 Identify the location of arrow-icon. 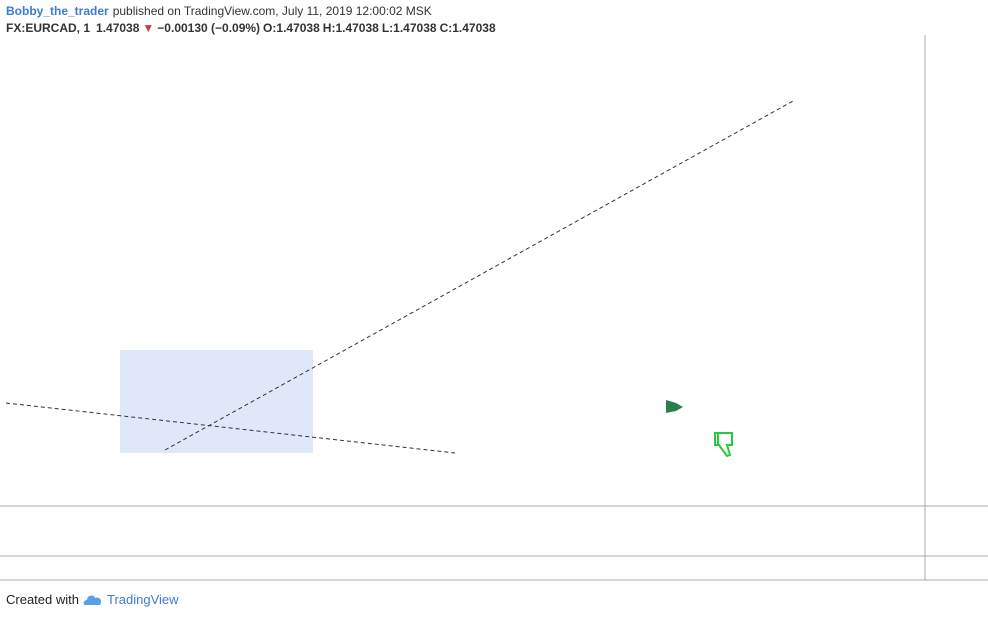
(674, 406).